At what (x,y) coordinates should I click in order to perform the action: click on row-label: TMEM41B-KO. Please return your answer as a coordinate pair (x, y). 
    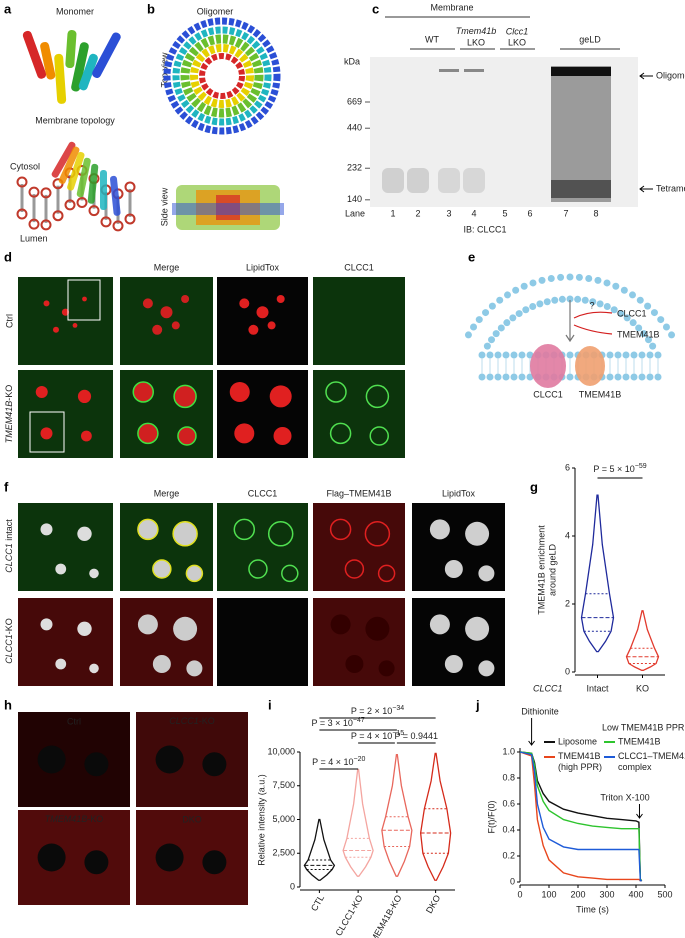
    Looking at the image, I should click on (9, 414).